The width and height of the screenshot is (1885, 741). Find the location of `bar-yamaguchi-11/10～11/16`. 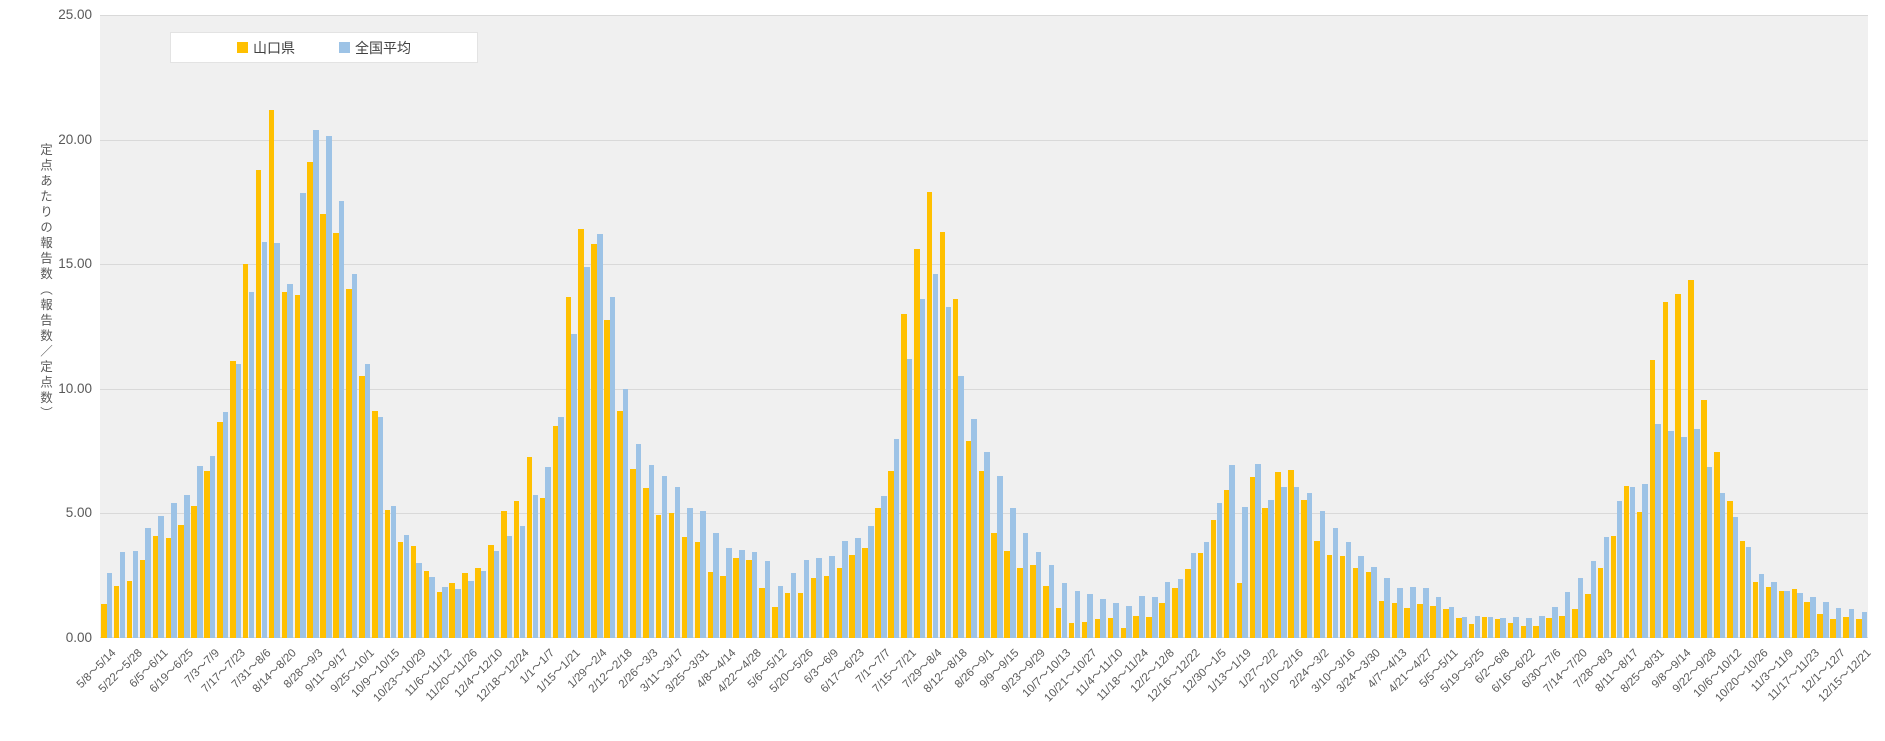

bar-yamaguchi-11/10～11/16 is located at coordinates (1794, 613).